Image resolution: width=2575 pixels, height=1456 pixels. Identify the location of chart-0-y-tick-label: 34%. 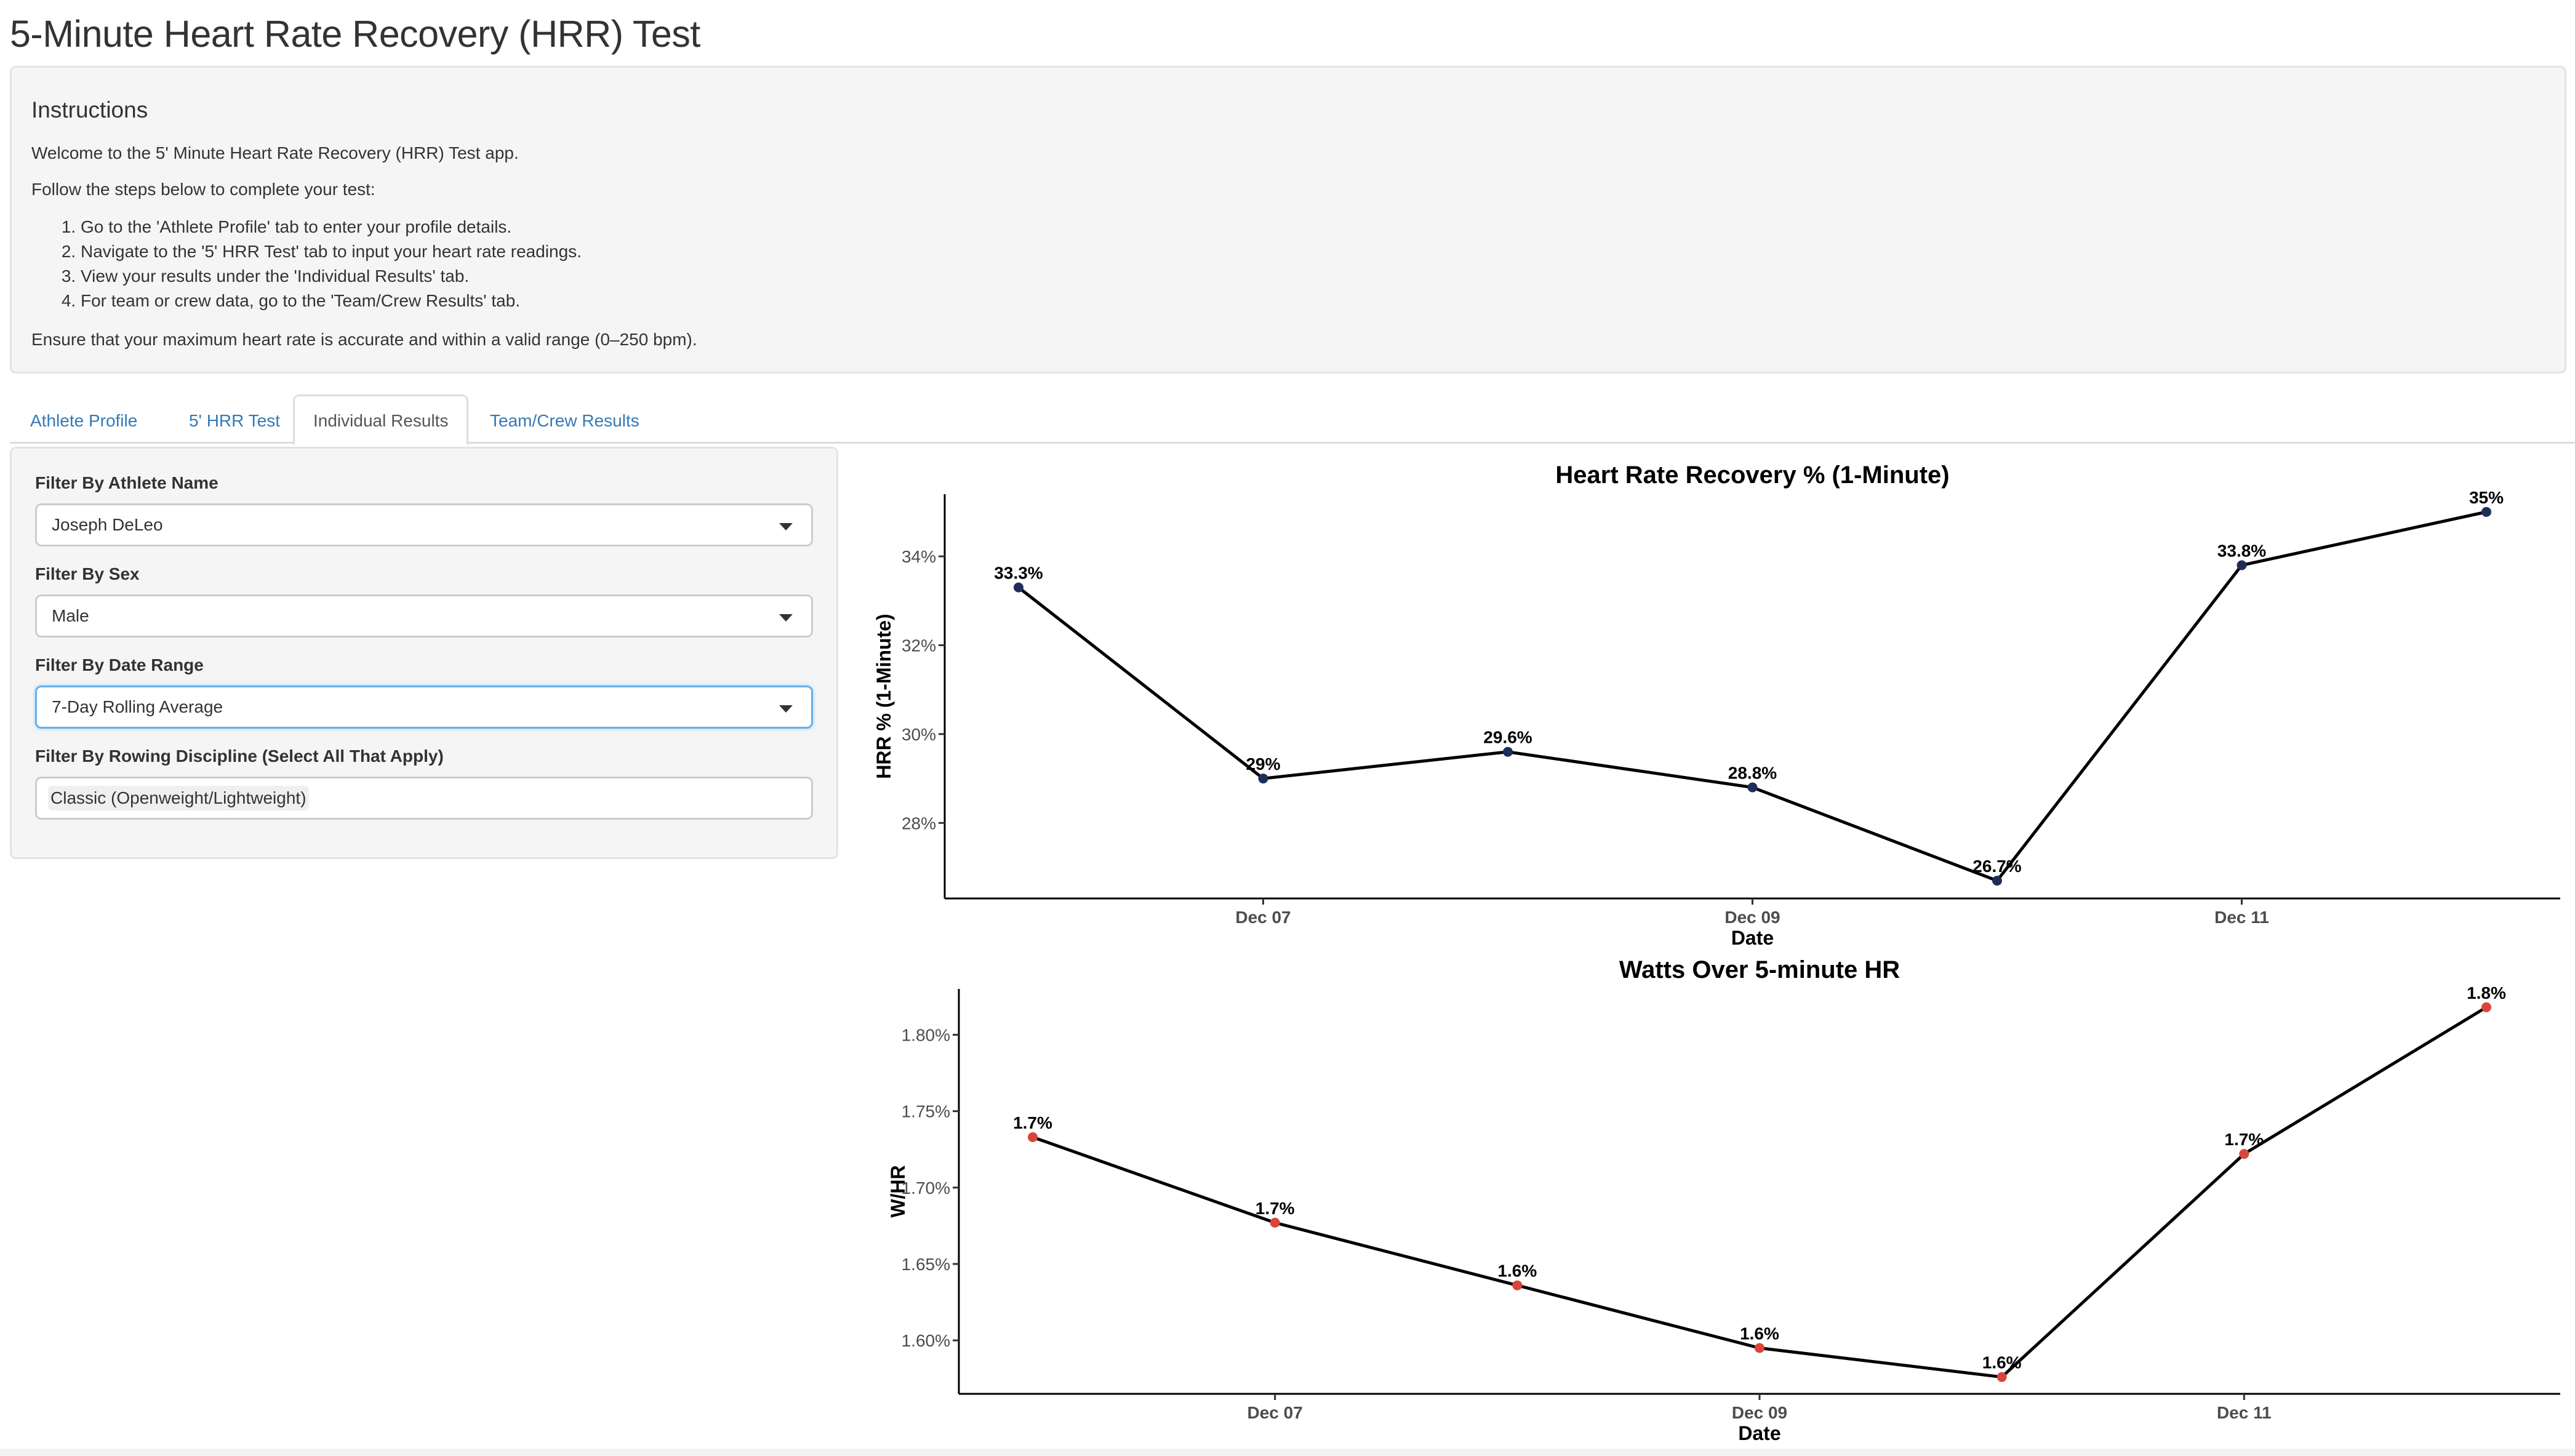
(919, 556).